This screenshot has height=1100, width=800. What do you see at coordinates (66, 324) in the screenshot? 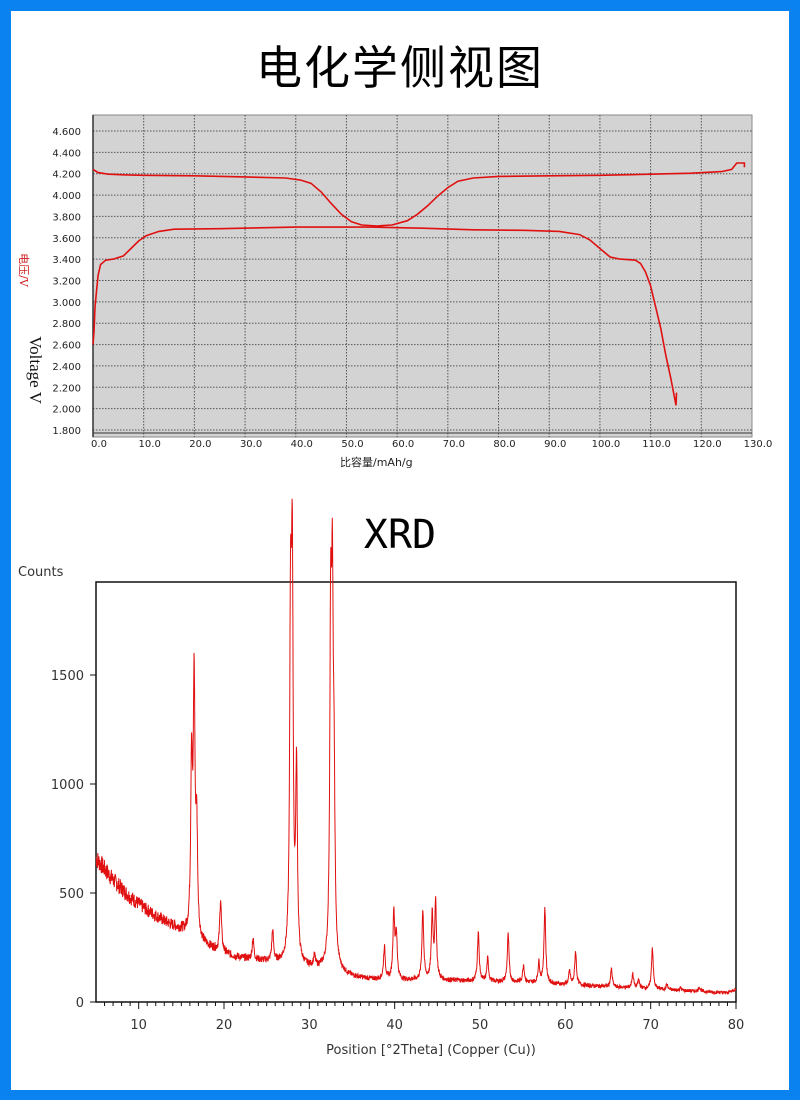
I see `y-tick-label: 2.800` at bounding box center [66, 324].